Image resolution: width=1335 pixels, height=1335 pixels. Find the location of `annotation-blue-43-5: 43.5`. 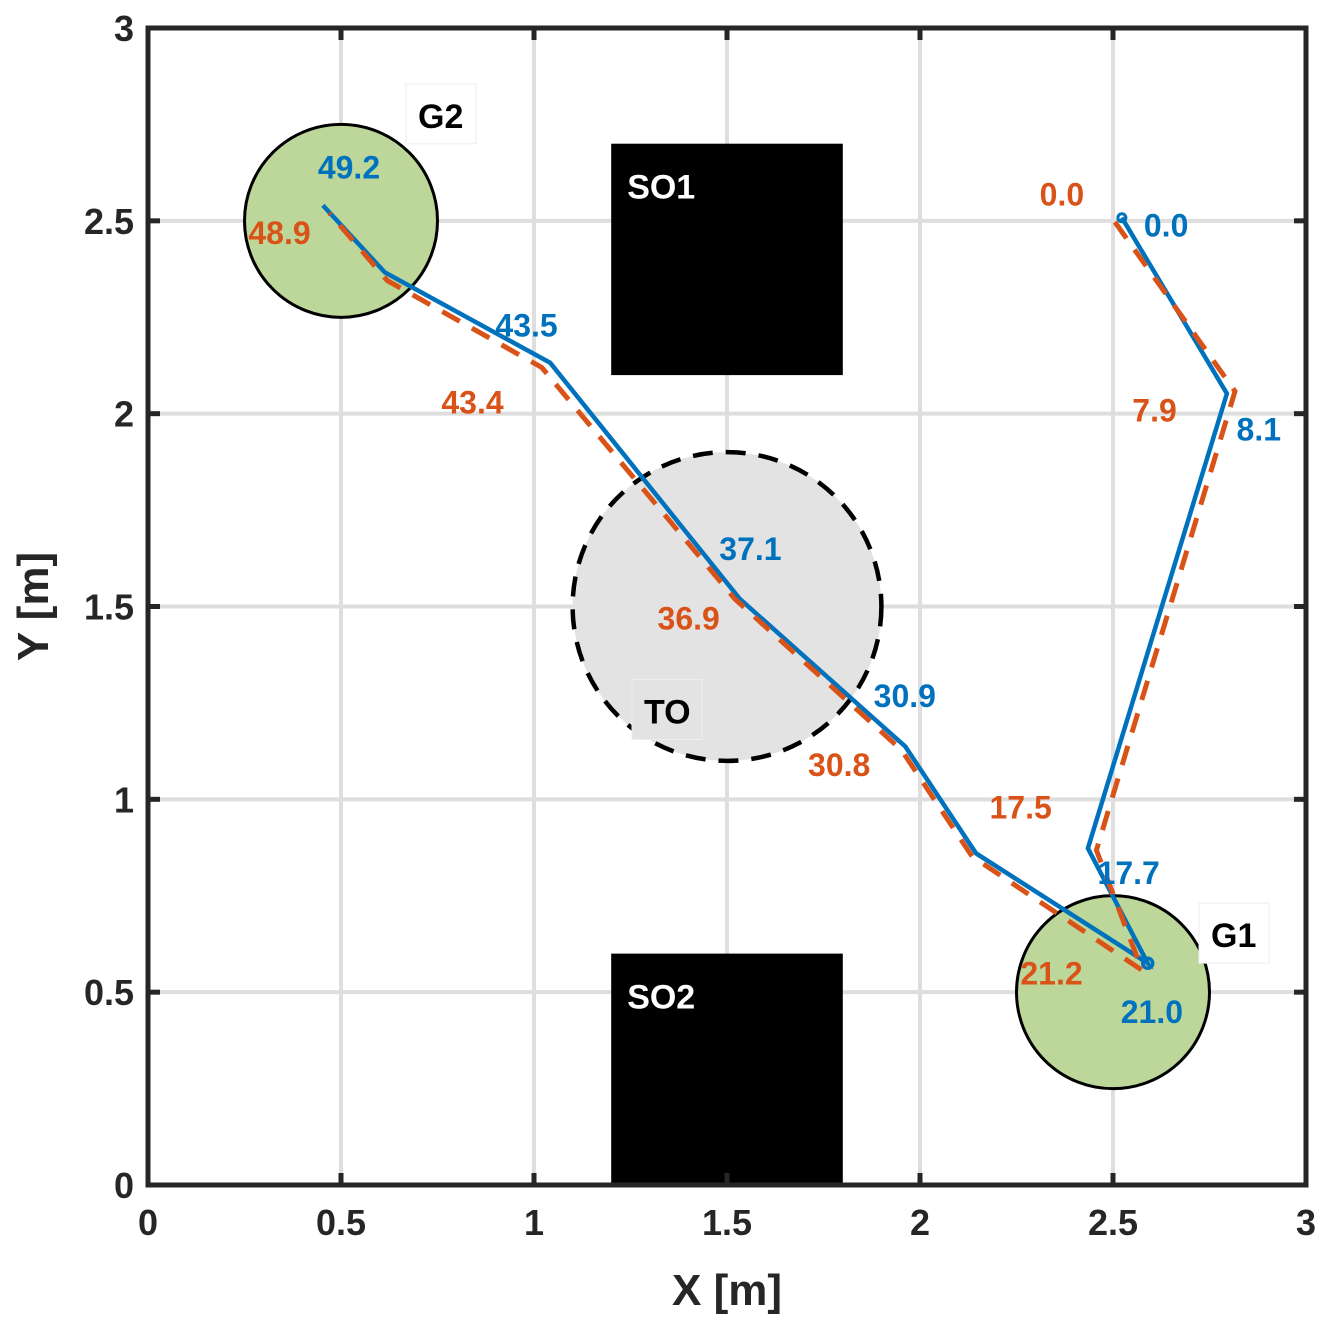

annotation-blue-43-5: 43.5 is located at coordinates (526, 326).